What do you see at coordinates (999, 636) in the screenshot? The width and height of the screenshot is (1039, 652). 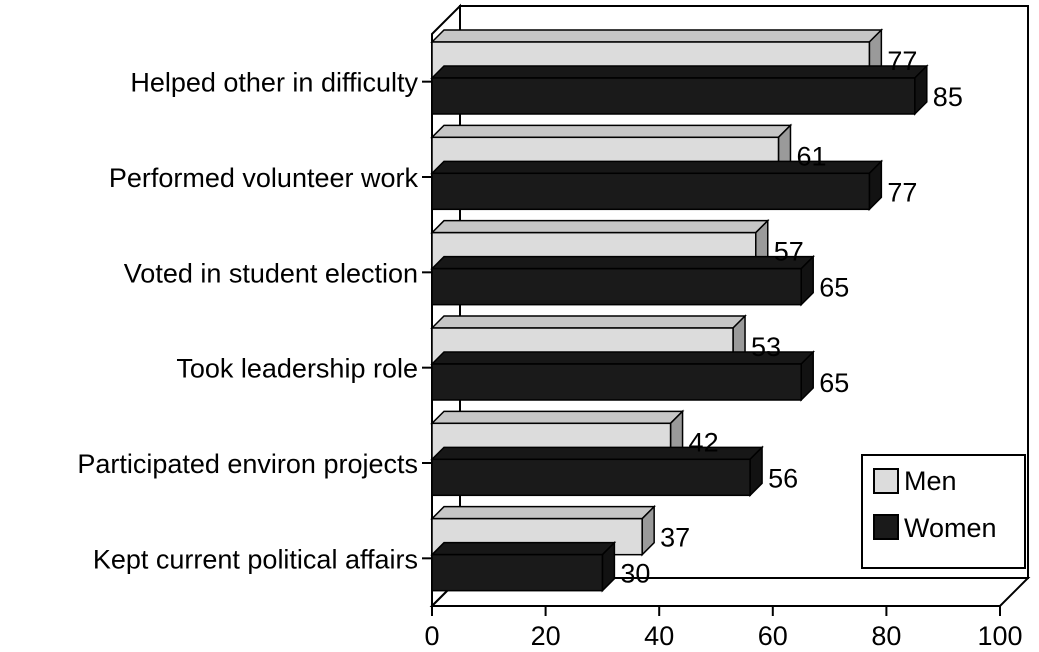 I see `x-tick-label-5: 100` at bounding box center [999, 636].